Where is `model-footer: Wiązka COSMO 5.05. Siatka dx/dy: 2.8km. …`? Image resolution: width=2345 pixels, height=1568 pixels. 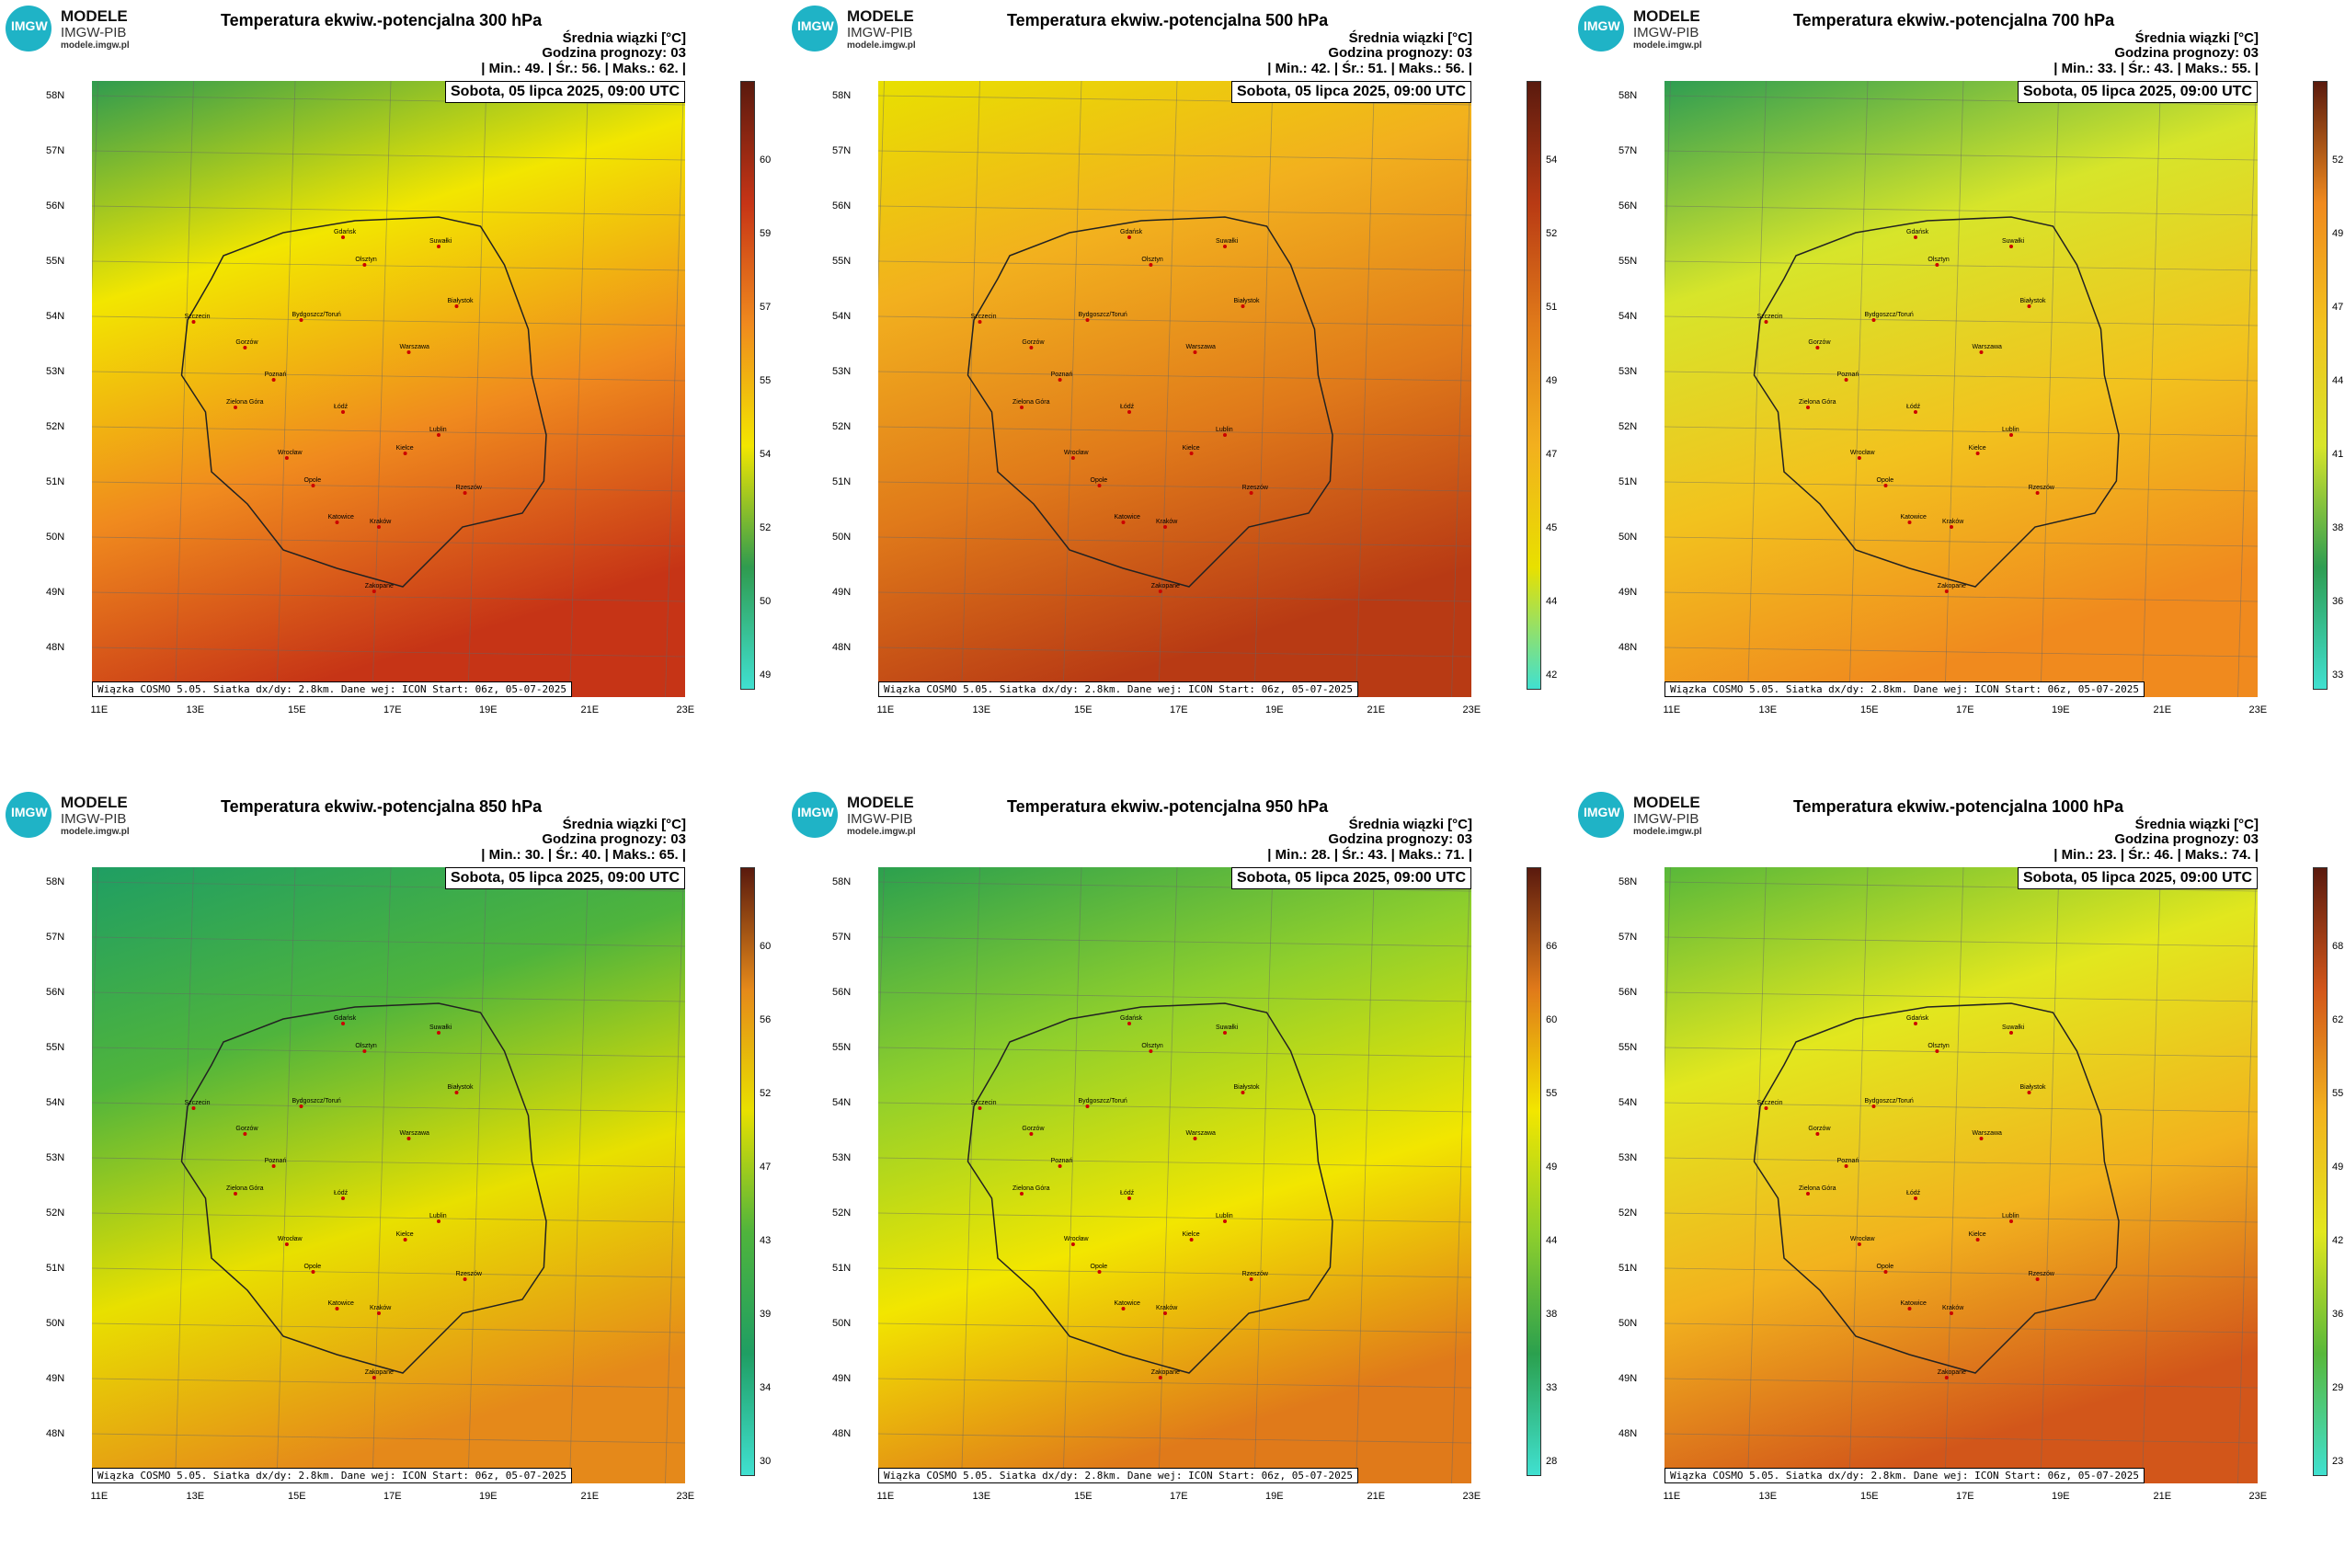 model-footer: Wiązka COSMO 5.05. Siatka dx/dy: 2.8km. … is located at coordinates (1904, 689).